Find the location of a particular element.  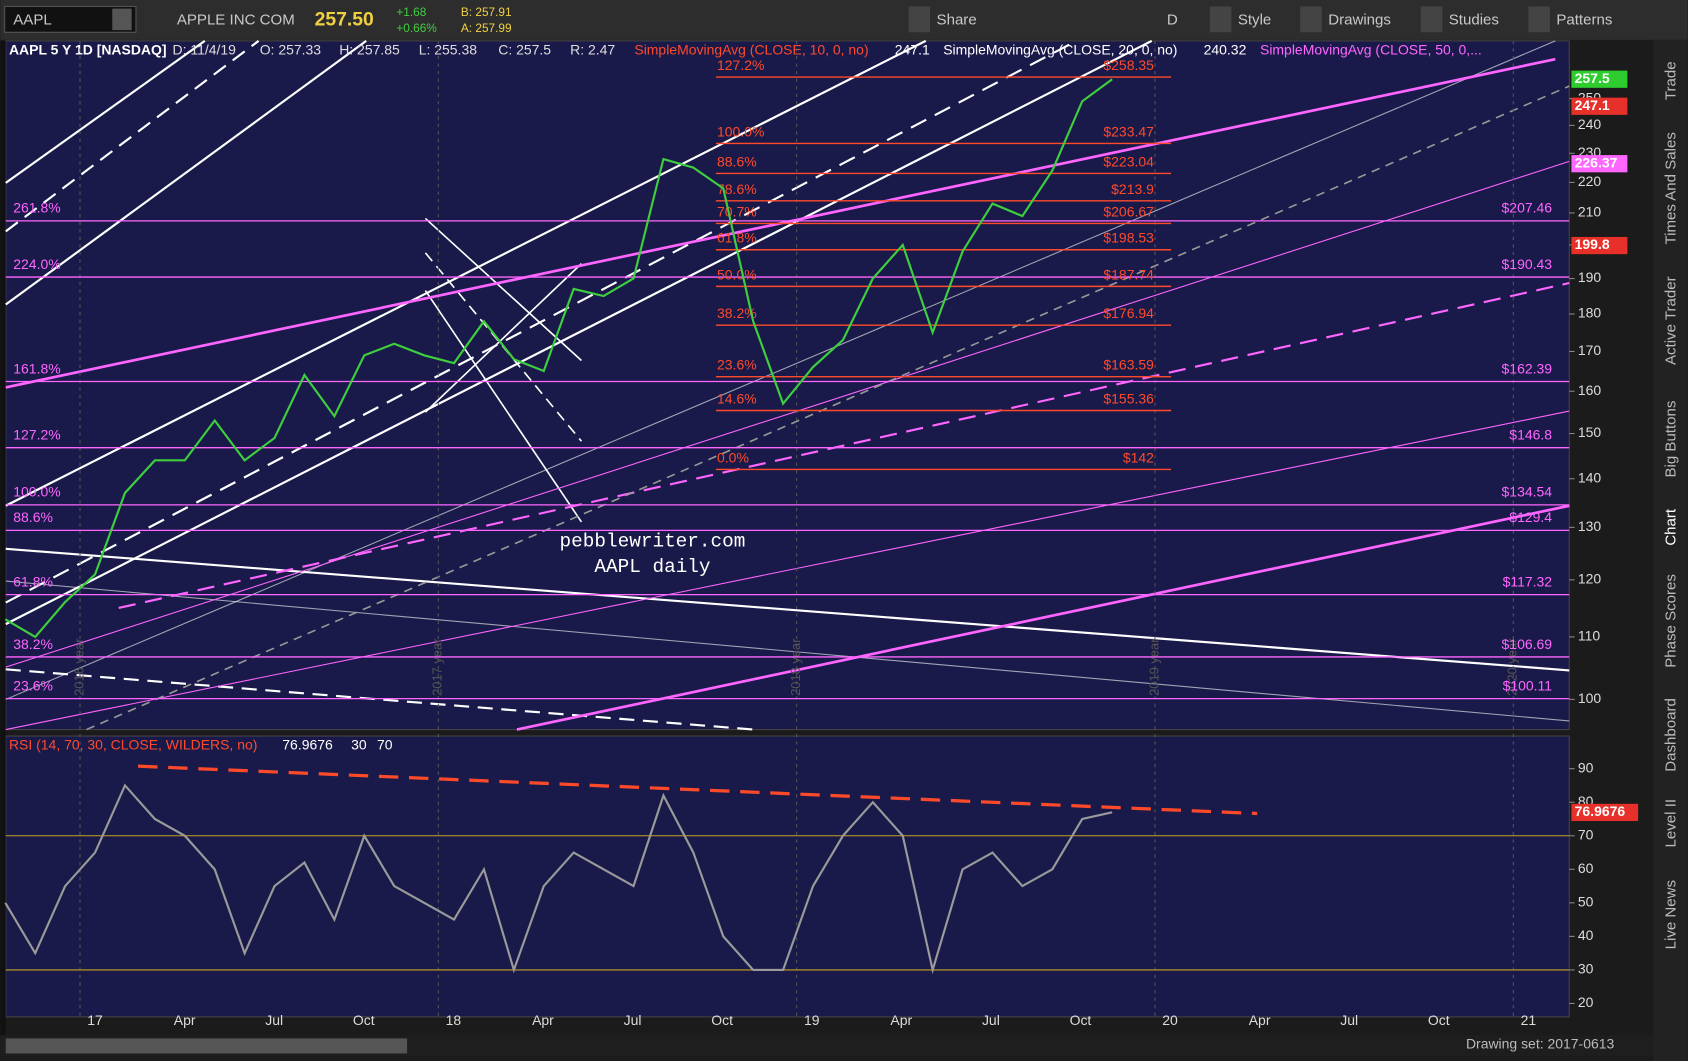

rsi-title: RSI (14, 70, 30, CLOSE, WILDERS, no) is located at coordinates (133, 744).